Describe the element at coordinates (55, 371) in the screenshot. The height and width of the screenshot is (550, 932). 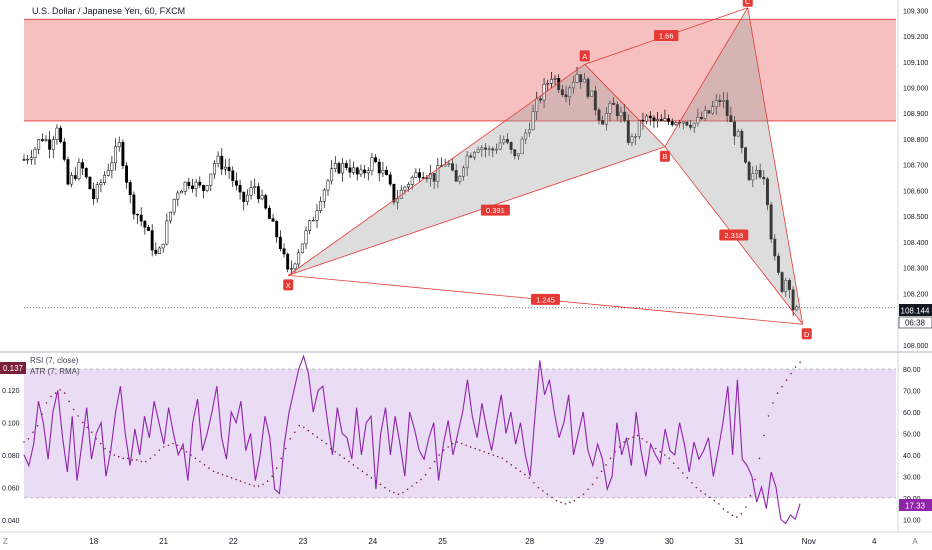
I see `atr-legend-label: ATR (7, RMA)` at that location.